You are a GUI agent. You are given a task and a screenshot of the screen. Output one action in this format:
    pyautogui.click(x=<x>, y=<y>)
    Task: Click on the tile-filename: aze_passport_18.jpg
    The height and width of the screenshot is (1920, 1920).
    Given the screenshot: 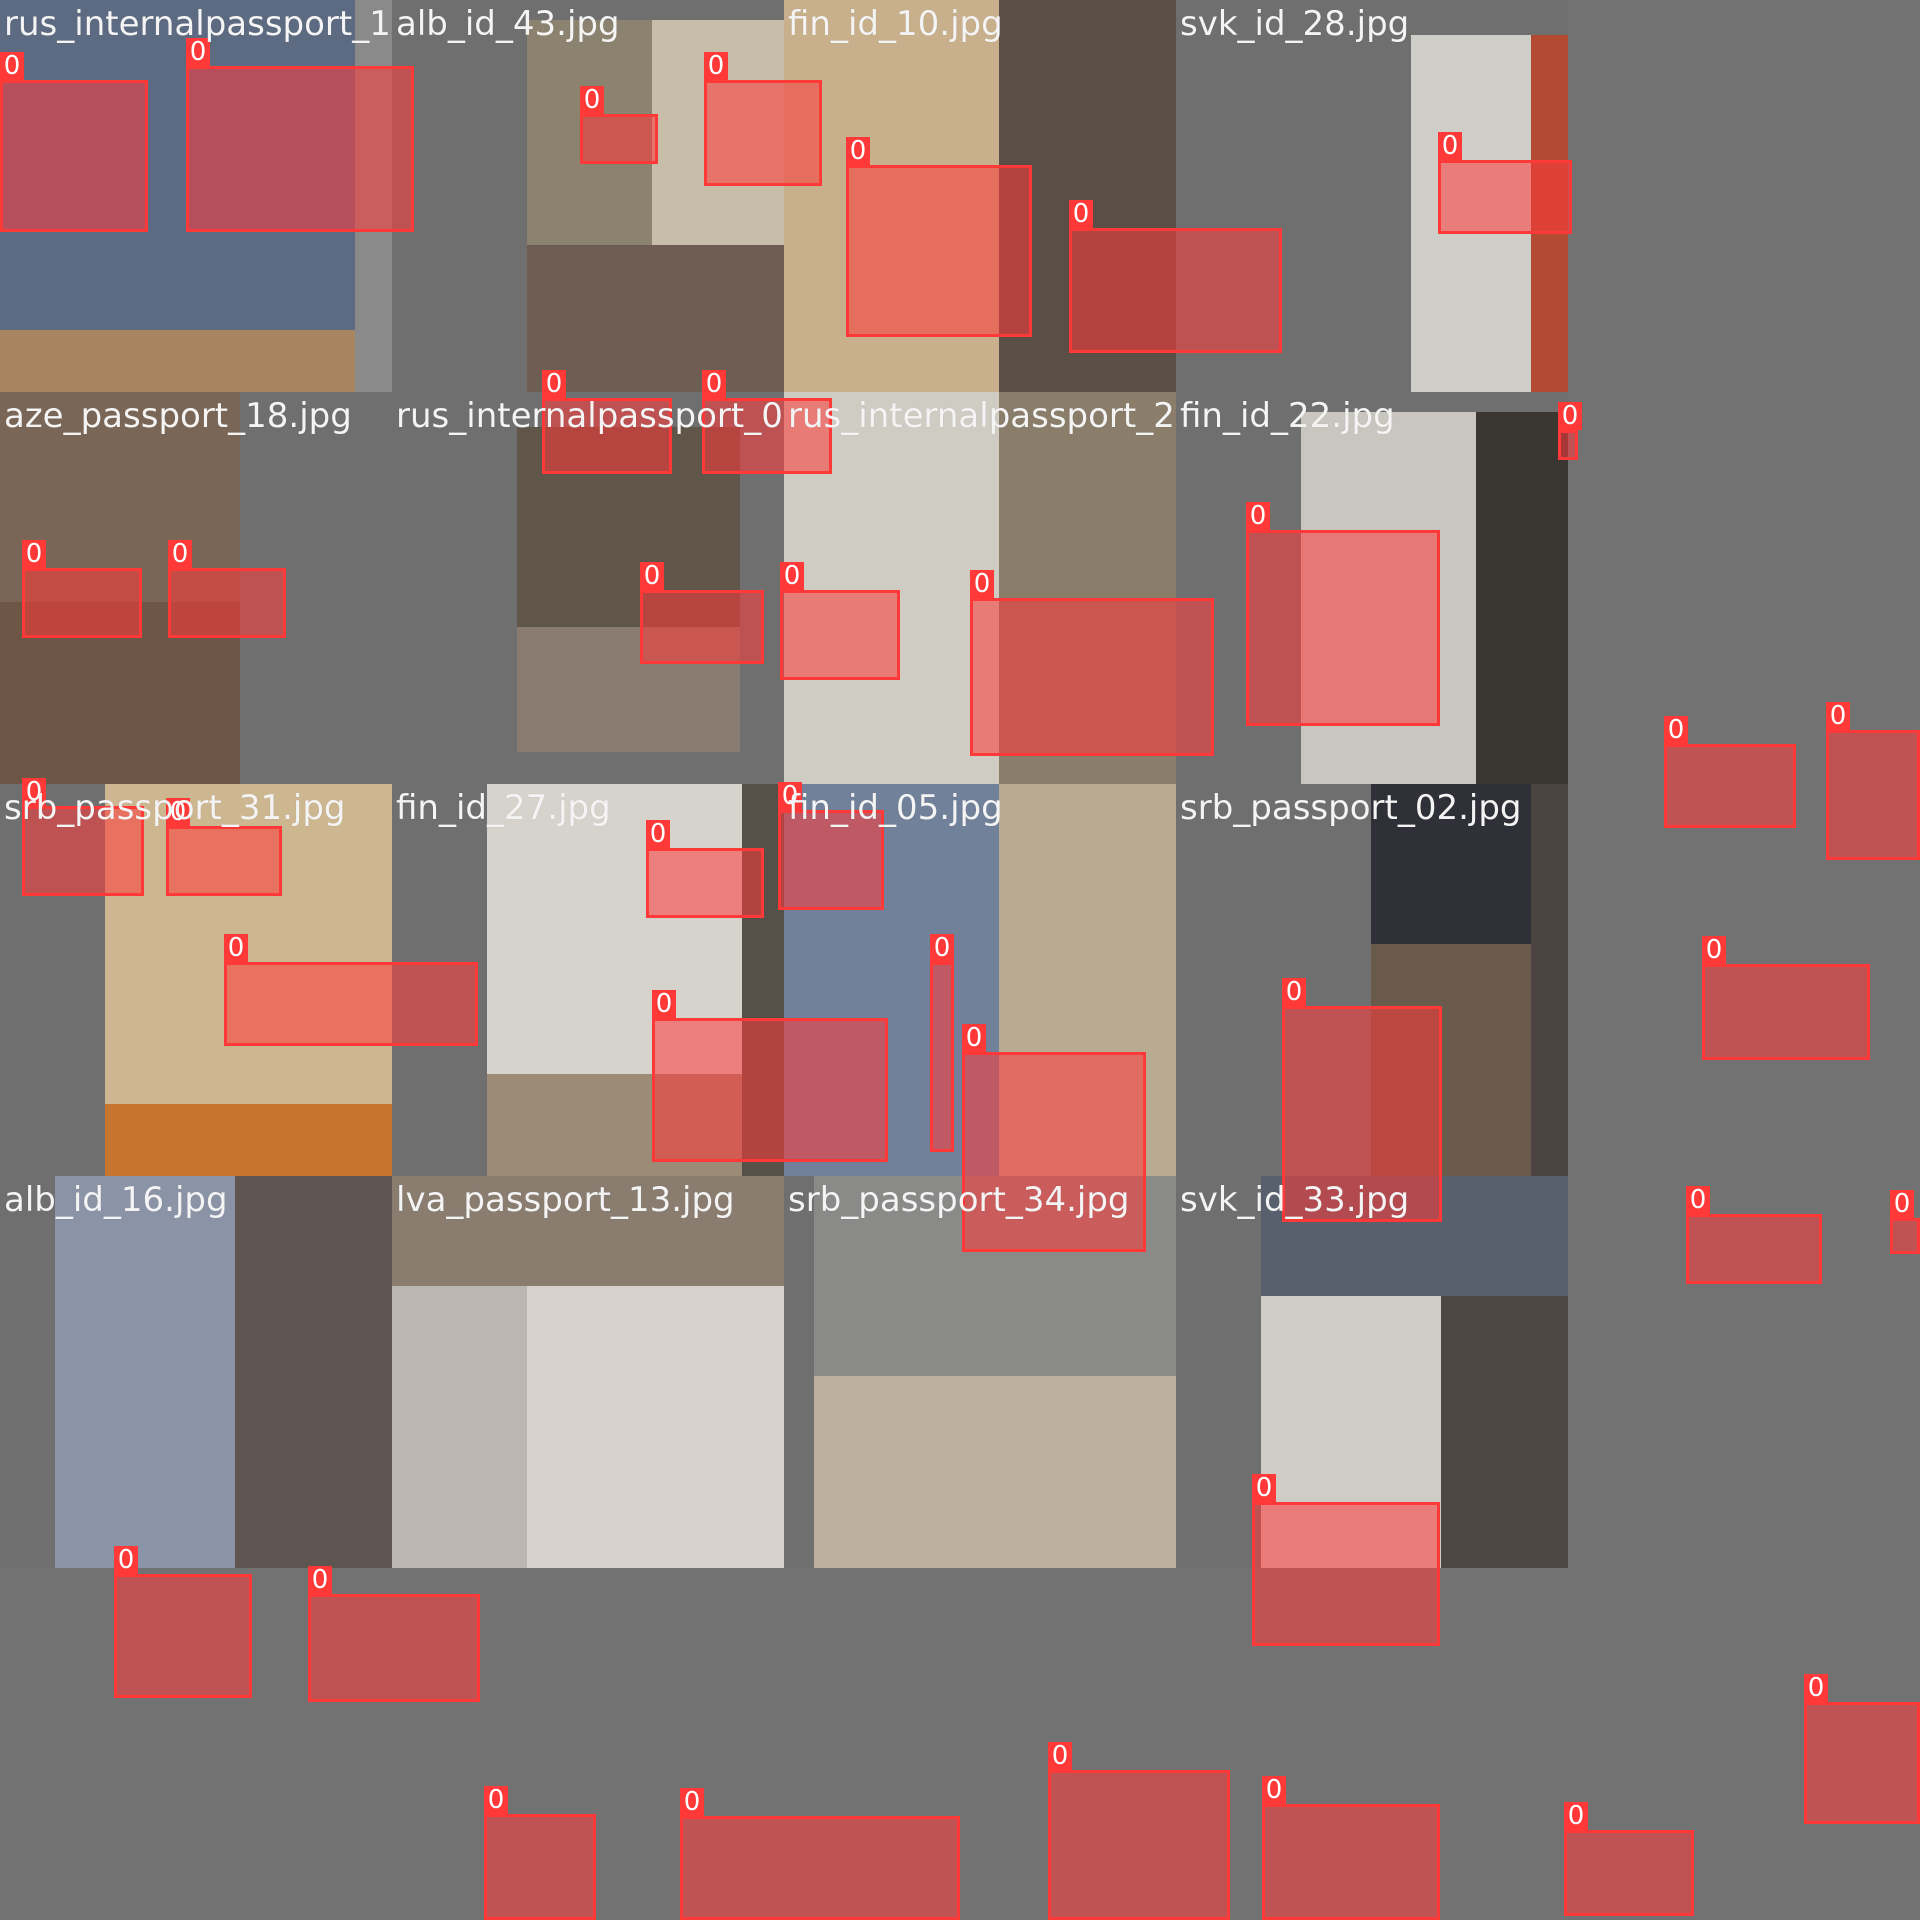 What is the action you would take?
    pyautogui.click(x=178, y=416)
    